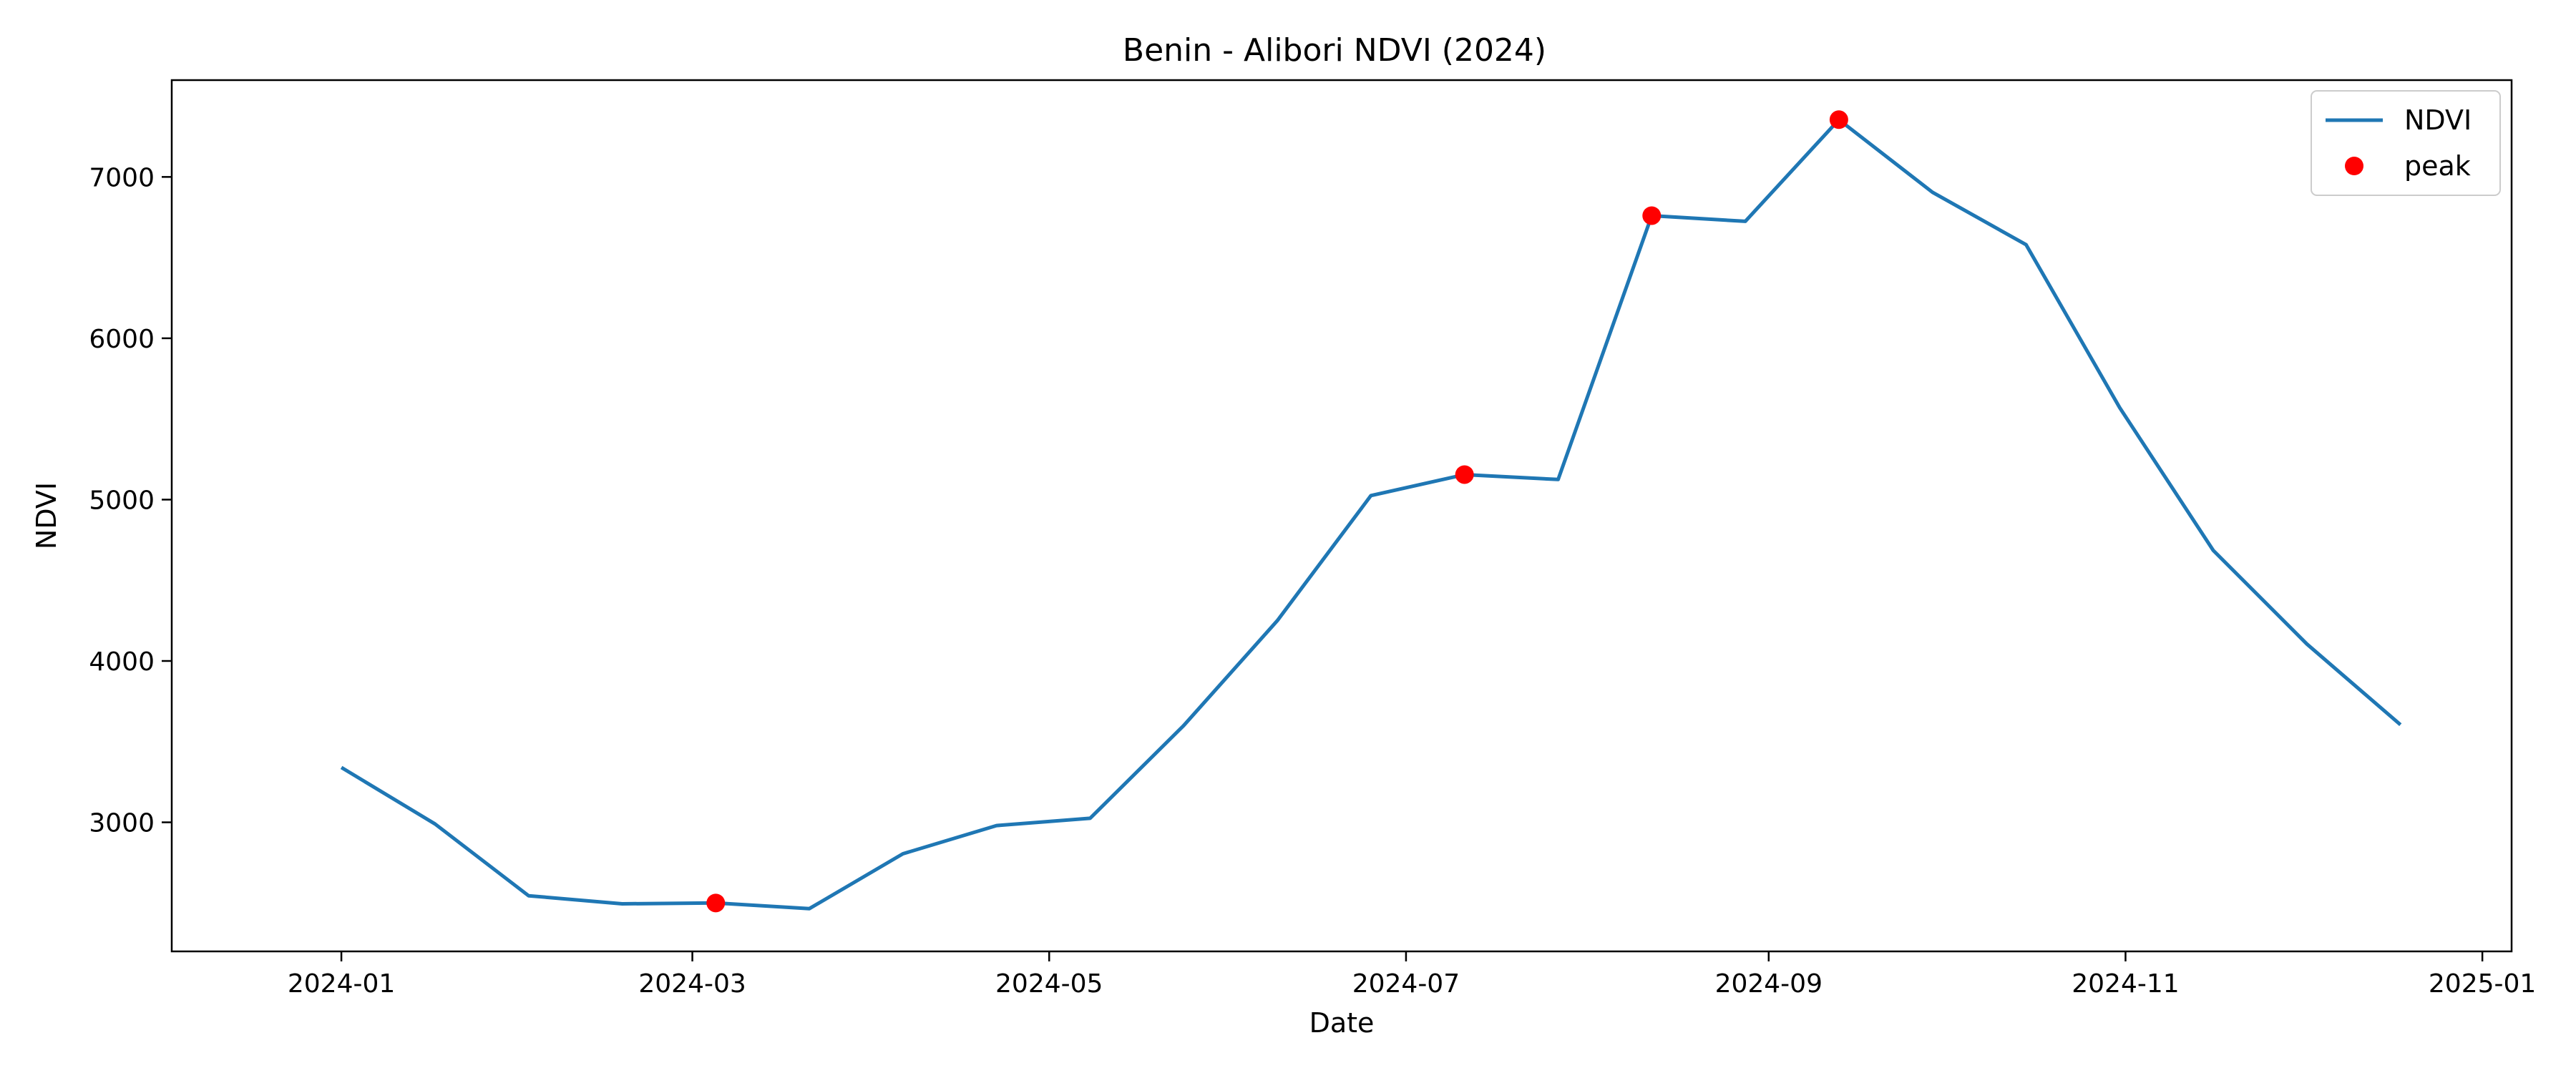 This screenshot has width=2576, height=1073. What do you see at coordinates (122, 177) in the screenshot?
I see `y-tick-label: 7000` at bounding box center [122, 177].